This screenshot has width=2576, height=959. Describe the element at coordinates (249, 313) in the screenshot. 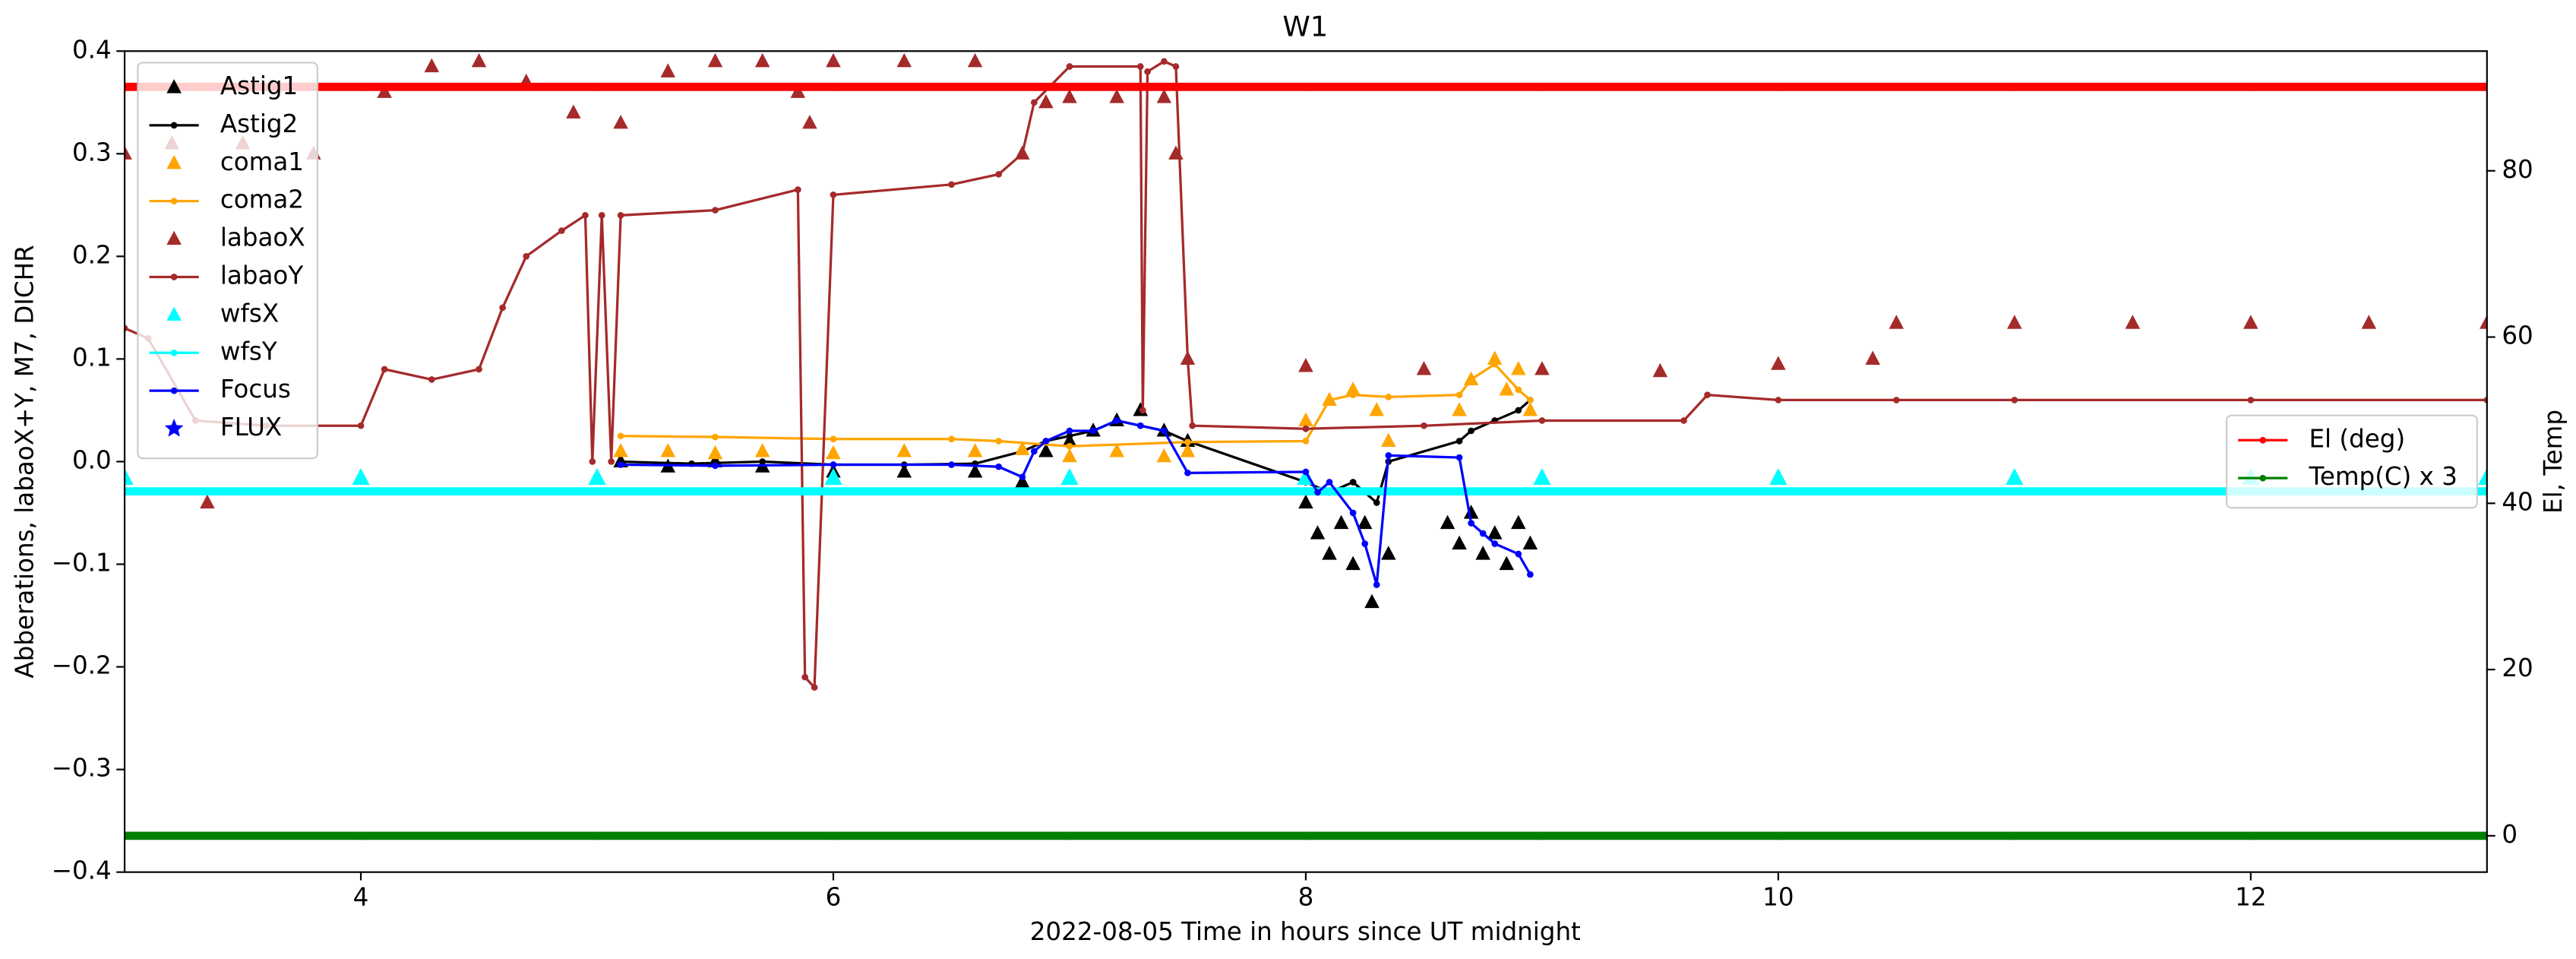

I see `legend-label: wfsX` at that location.